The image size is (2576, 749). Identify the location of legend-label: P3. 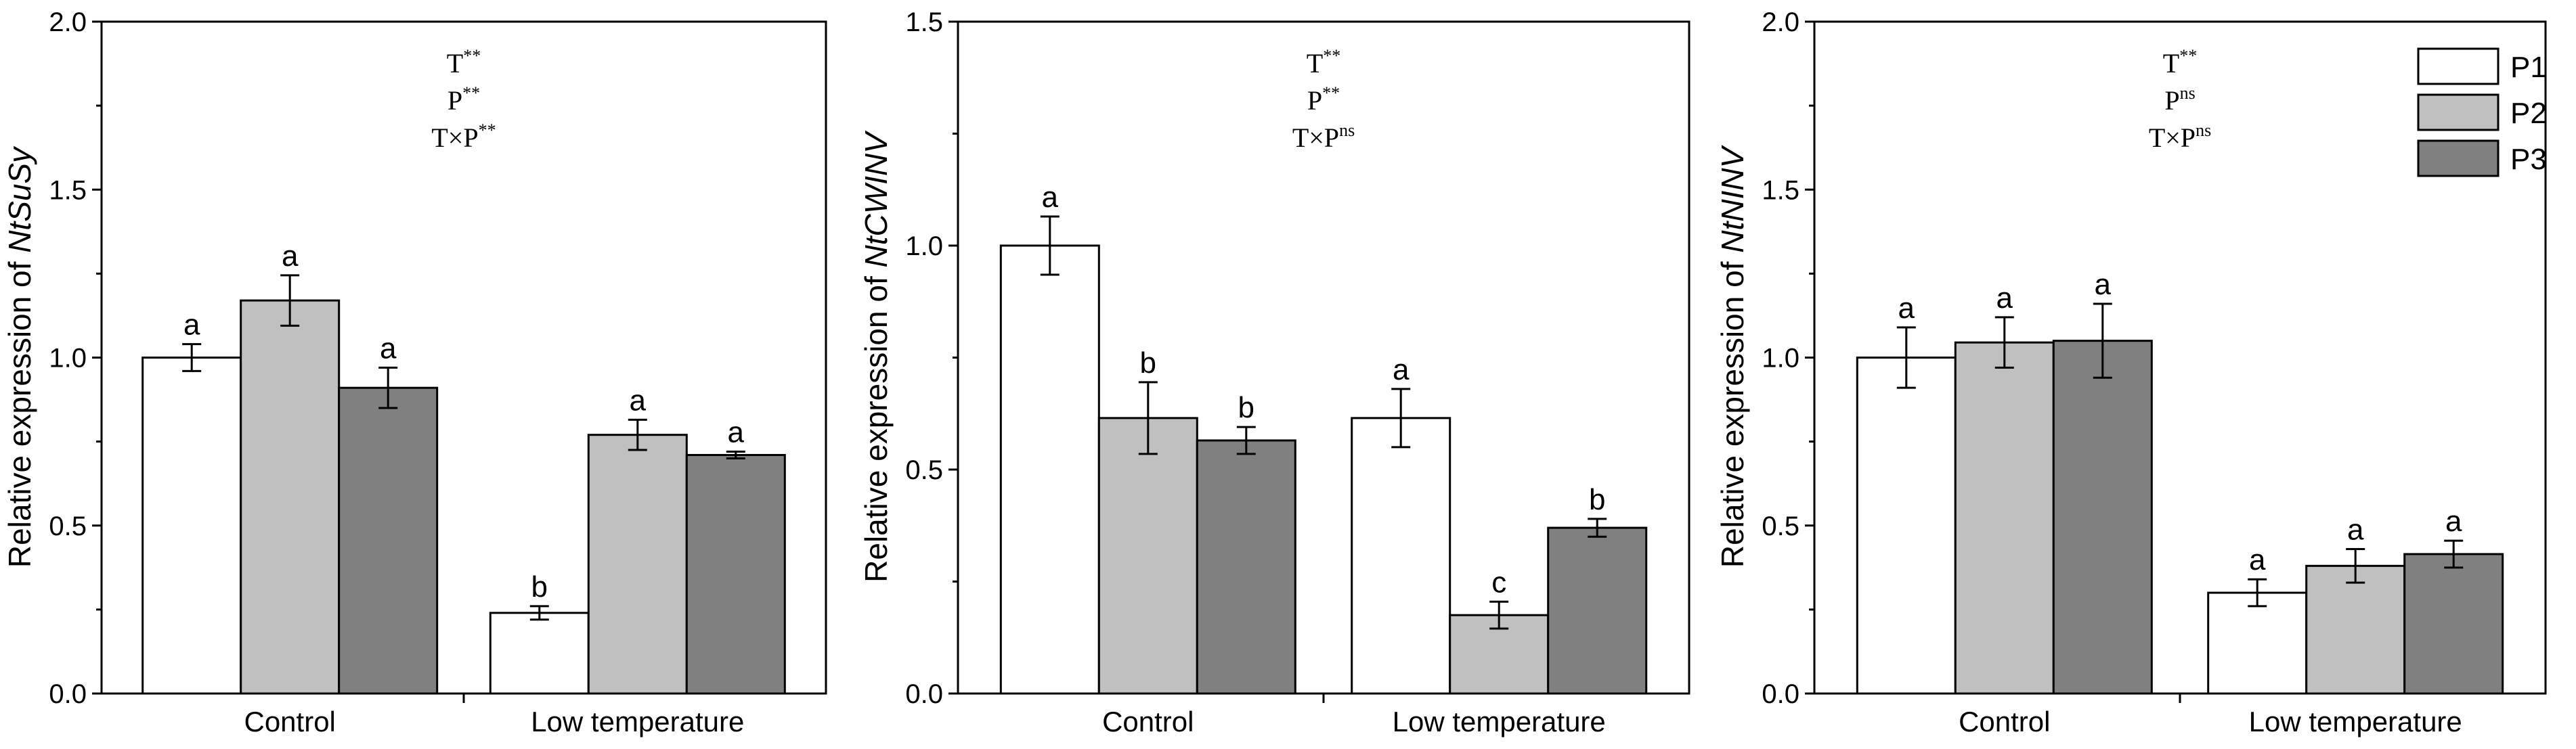
(2528, 159).